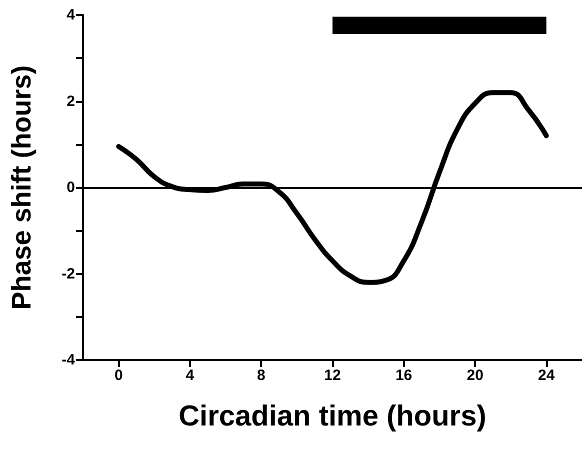  What do you see at coordinates (403, 375) in the screenshot?
I see `x-tick-label: 16` at bounding box center [403, 375].